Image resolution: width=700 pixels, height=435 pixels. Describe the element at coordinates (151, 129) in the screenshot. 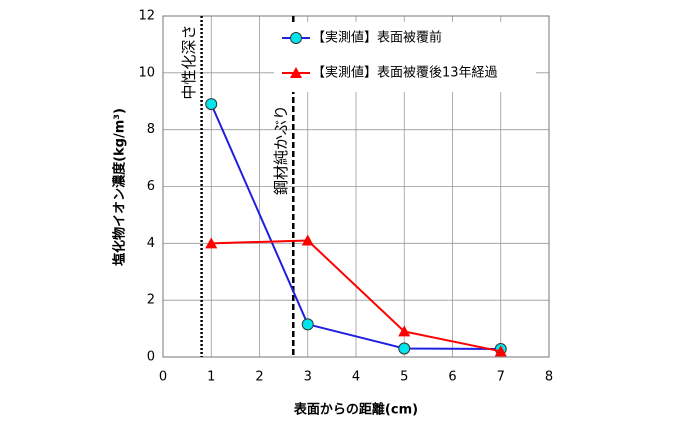

I see `y-tick-label: 8` at that location.